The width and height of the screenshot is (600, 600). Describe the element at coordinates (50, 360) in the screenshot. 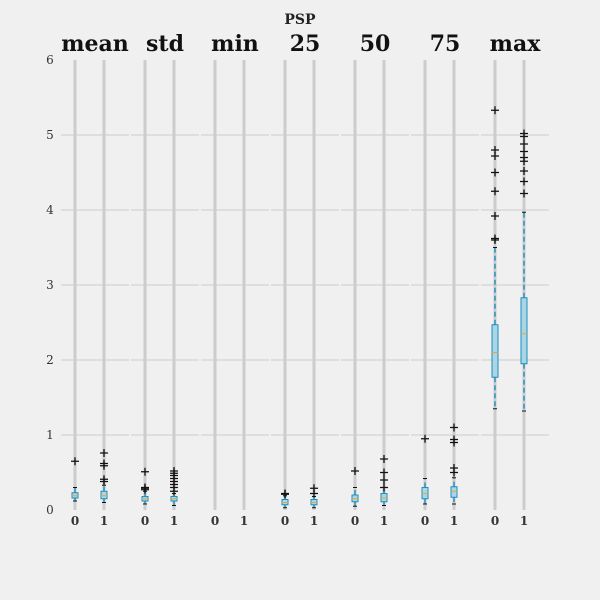

I see `y-tick-label: 2` at that location.